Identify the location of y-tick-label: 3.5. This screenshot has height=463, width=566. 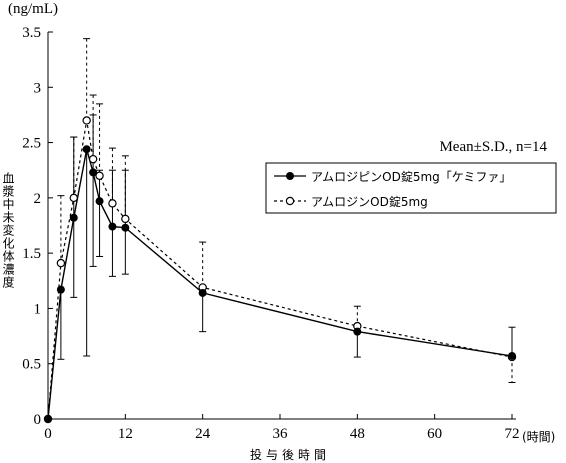
(31, 33).